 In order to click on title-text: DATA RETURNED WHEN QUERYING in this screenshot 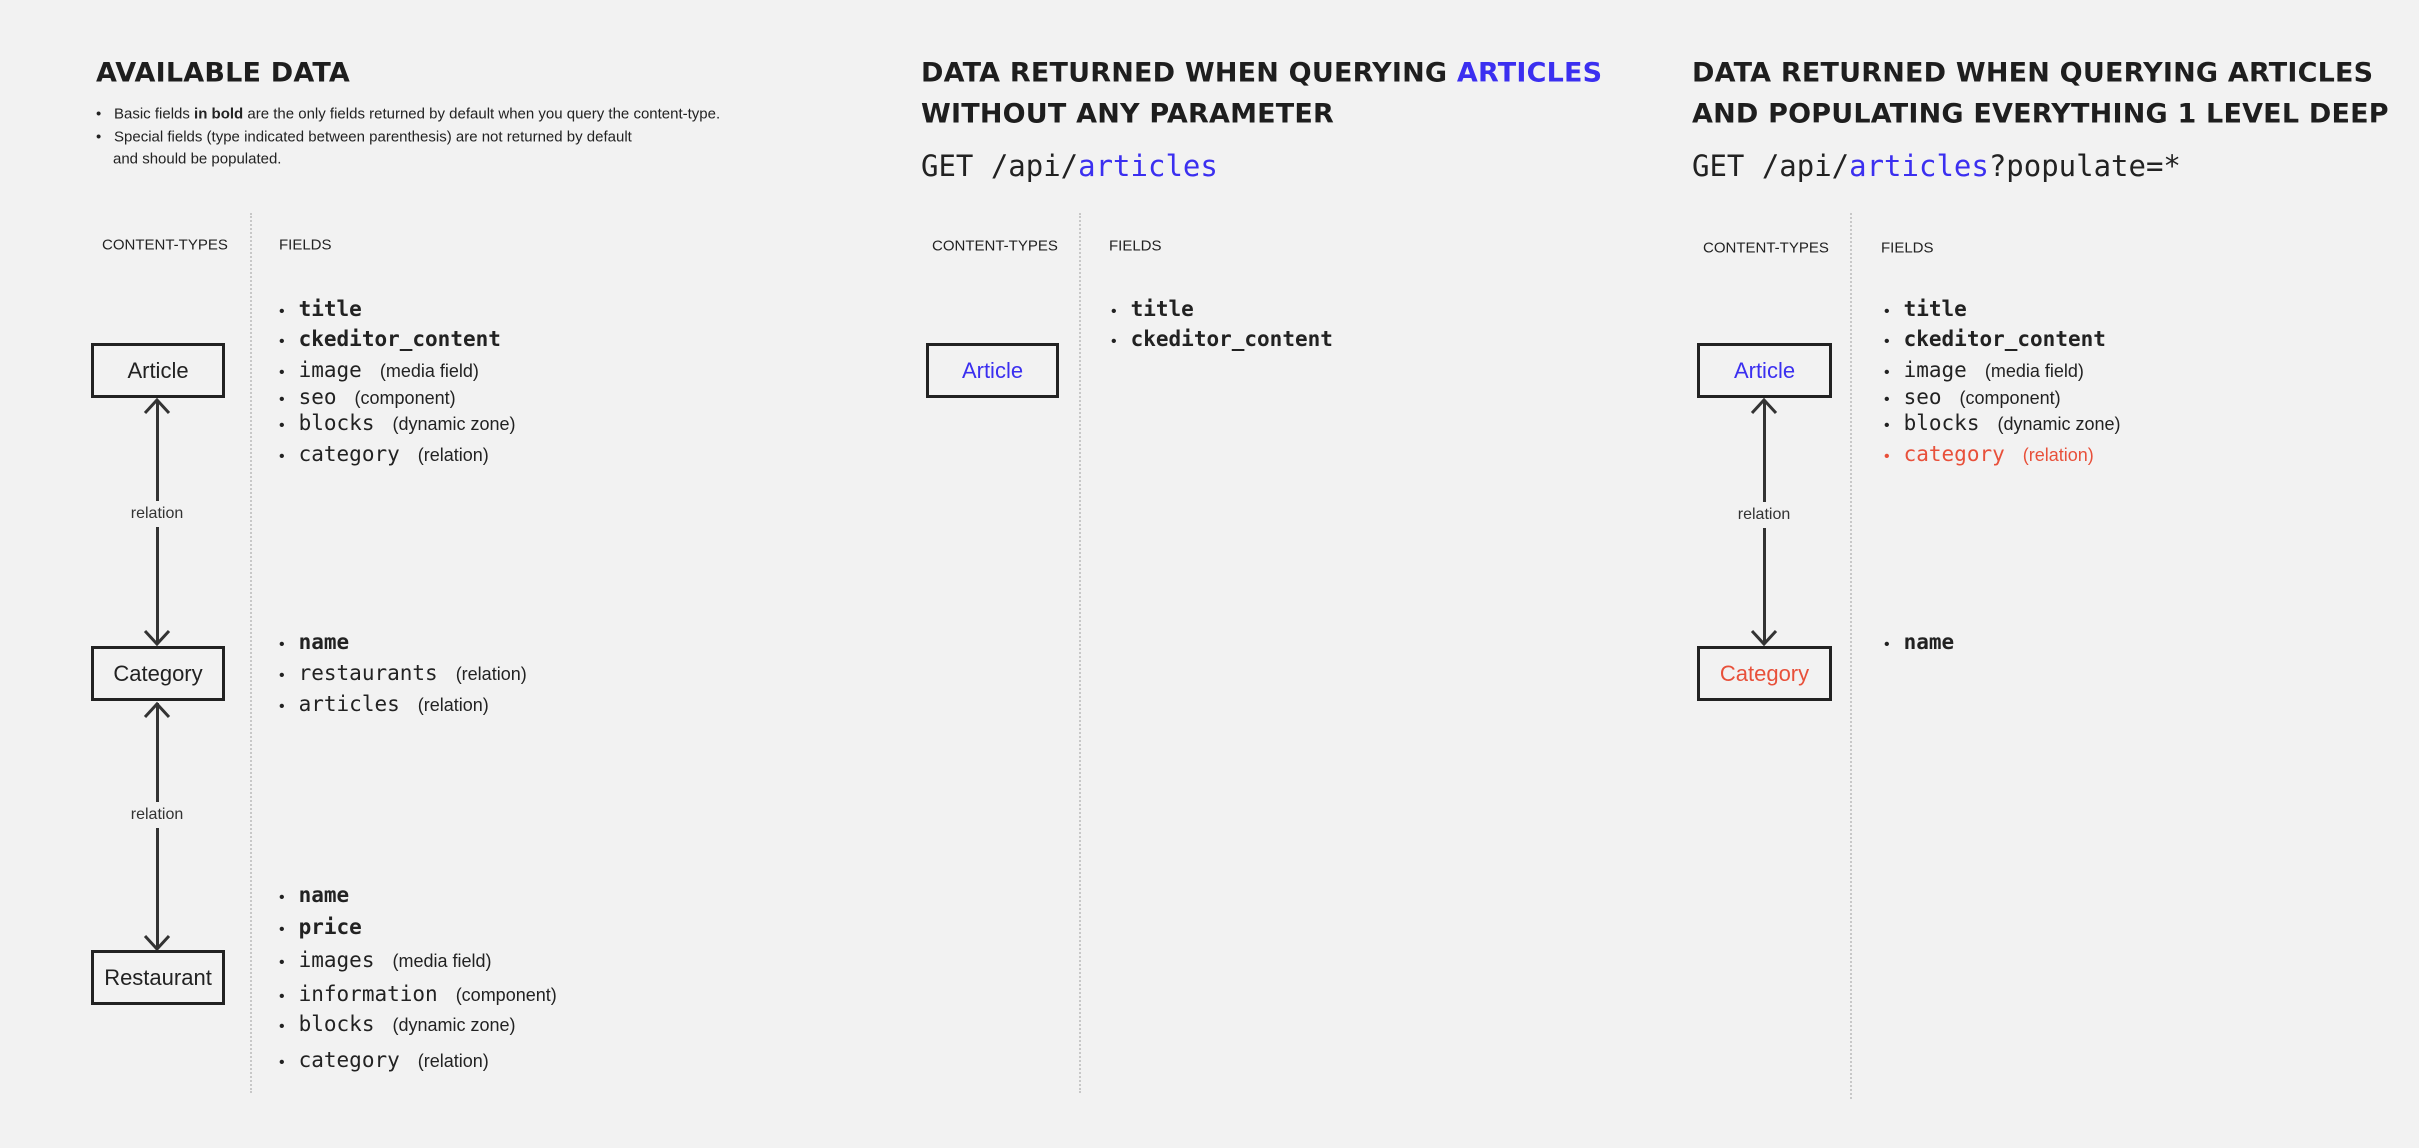, I will do `click(1189, 73)`.